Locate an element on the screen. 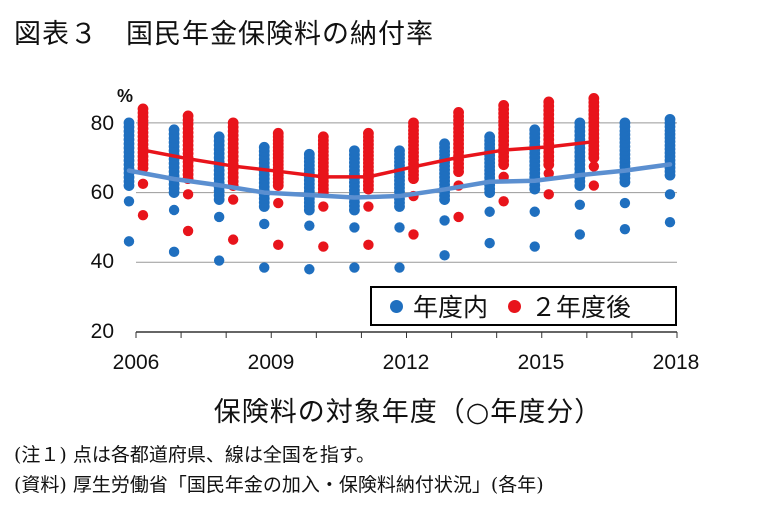 This screenshot has width=758, height=520. within-year-national-line is located at coordinates (399, 181).